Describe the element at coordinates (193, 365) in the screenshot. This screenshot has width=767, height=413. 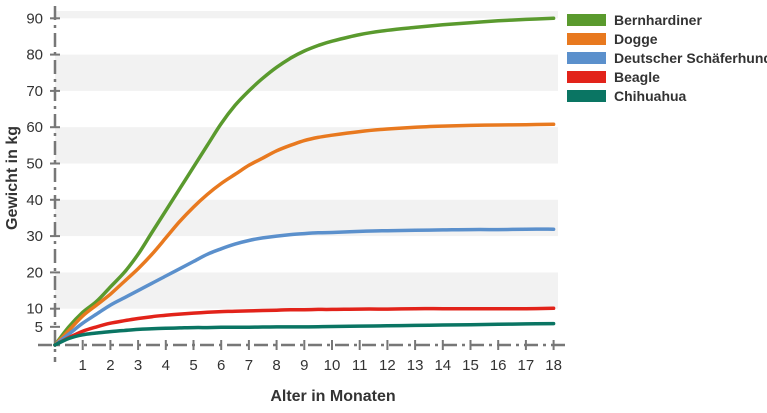
I see `x-tick-label: 5` at that location.